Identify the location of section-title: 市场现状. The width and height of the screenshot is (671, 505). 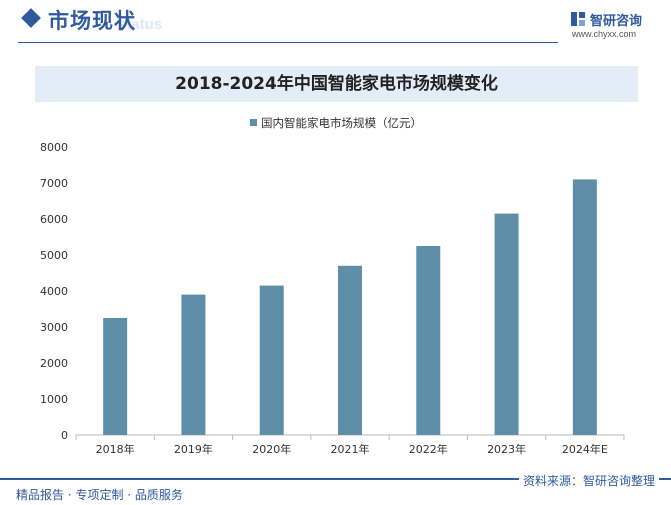
(92, 21).